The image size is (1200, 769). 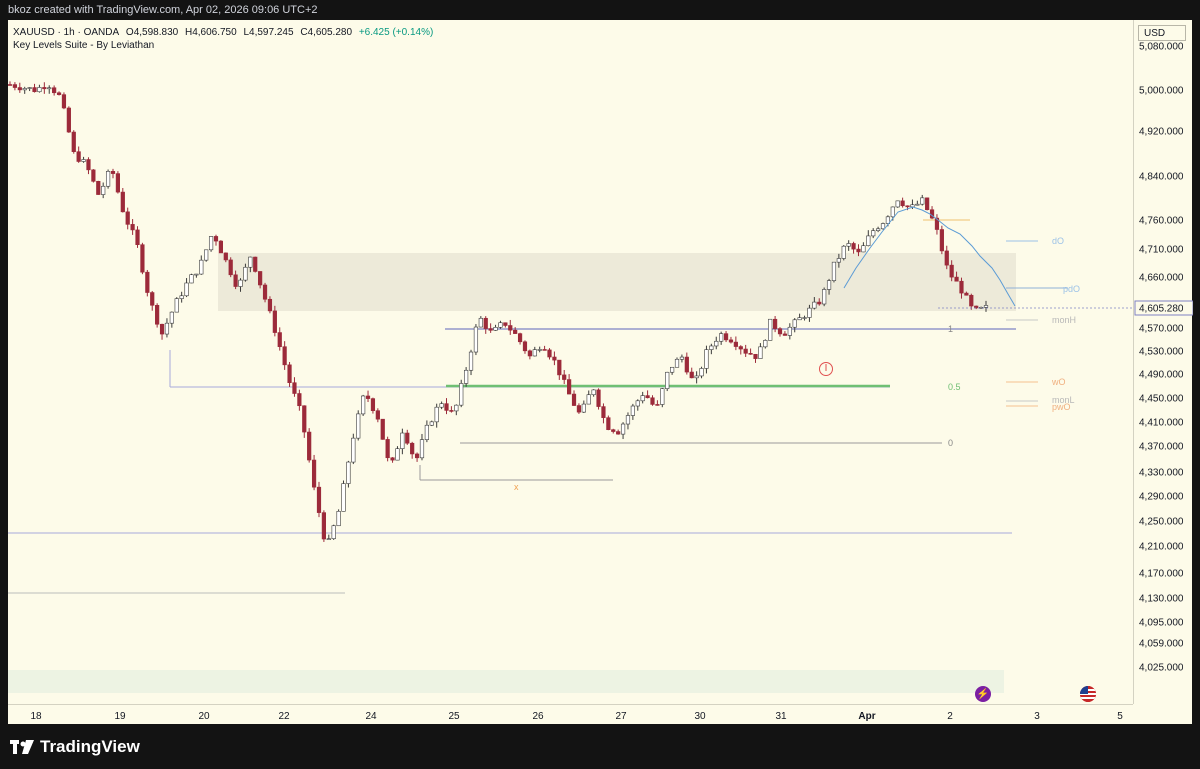 What do you see at coordinates (1058, 241) in the screenshot?
I see `label-do: dO` at bounding box center [1058, 241].